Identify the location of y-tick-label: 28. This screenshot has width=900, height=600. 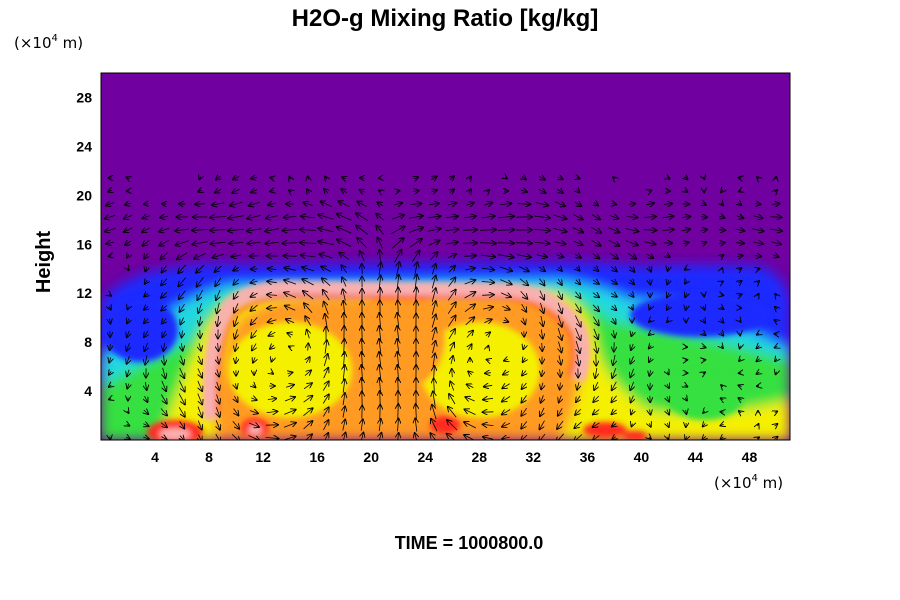
(84, 97).